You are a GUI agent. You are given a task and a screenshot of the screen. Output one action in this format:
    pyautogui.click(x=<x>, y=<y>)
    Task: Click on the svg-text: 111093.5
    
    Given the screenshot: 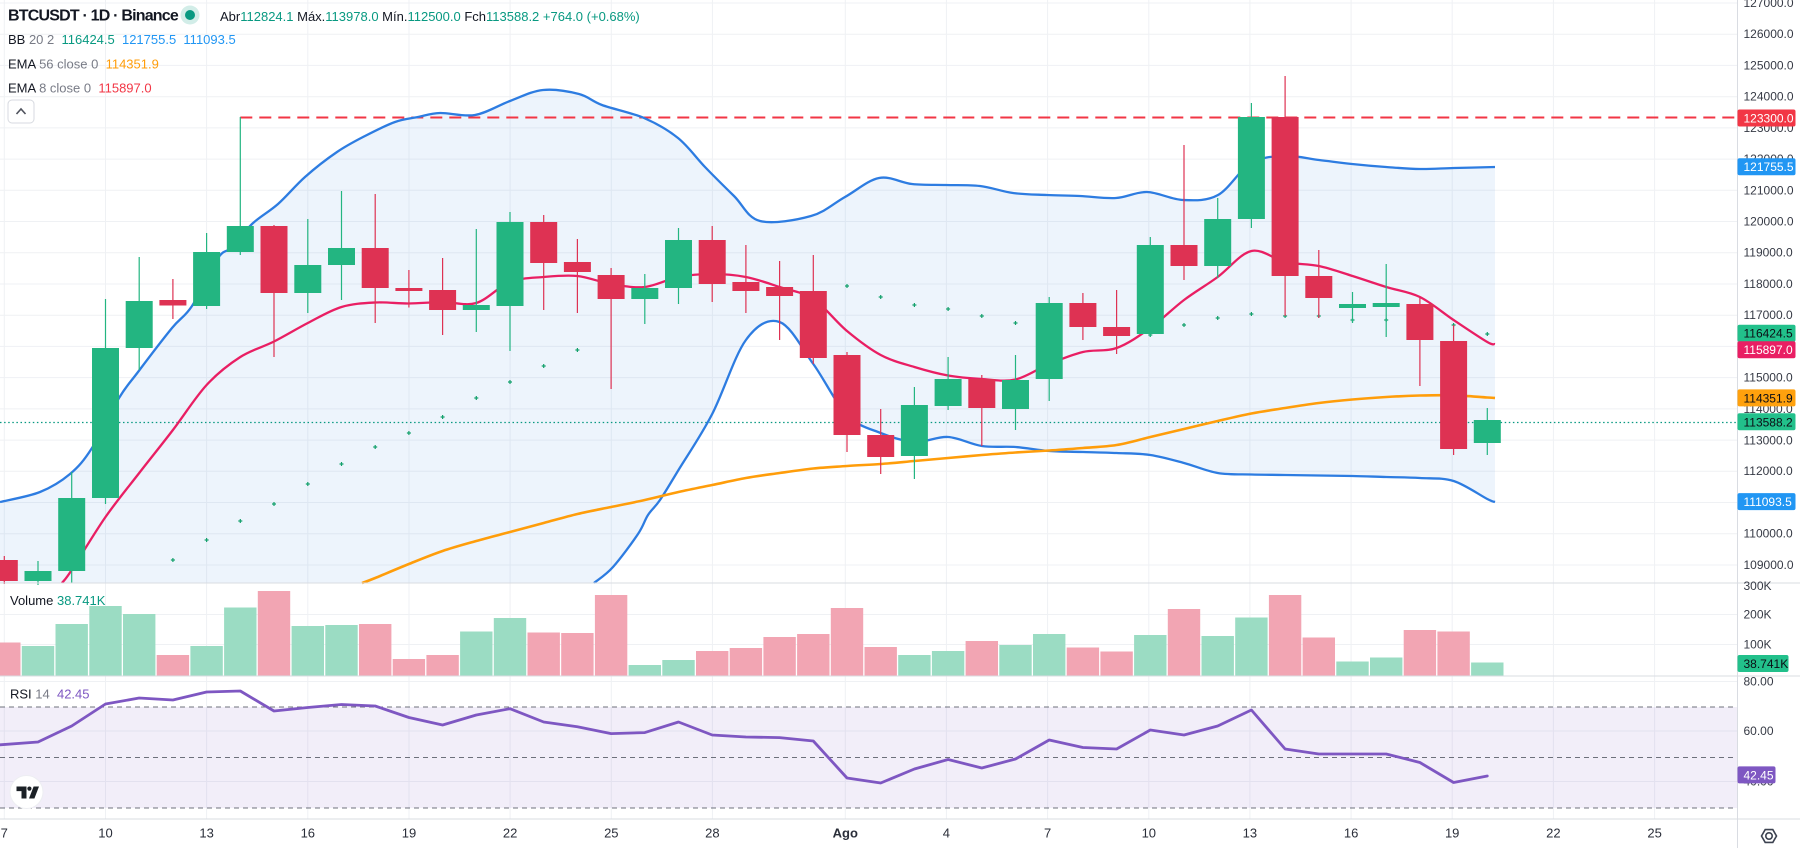 What is the action you would take?
    pyautogui.click(x=1768, y=502)
    